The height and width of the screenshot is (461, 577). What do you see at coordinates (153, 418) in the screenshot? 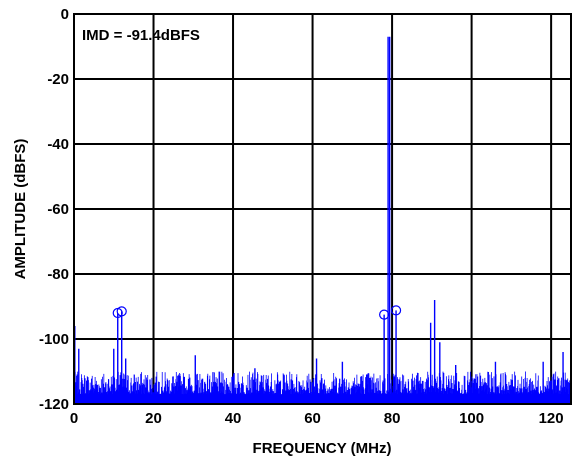
I see `x-tick-label: 20` at bounding box center [153, 418].